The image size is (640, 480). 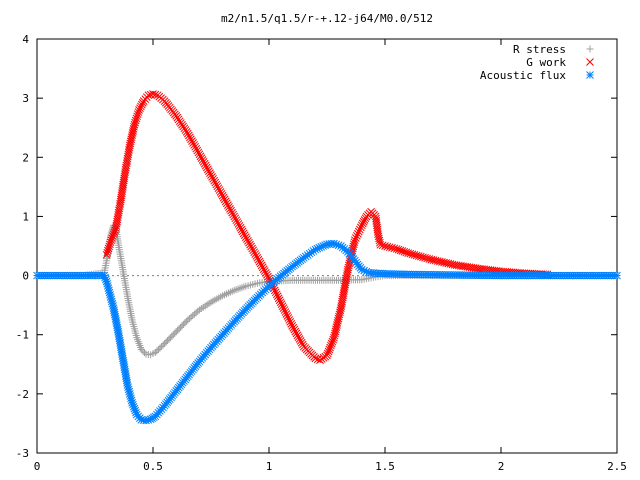 I want to click on x-tick-label: 2, so click(x=501, y=466).